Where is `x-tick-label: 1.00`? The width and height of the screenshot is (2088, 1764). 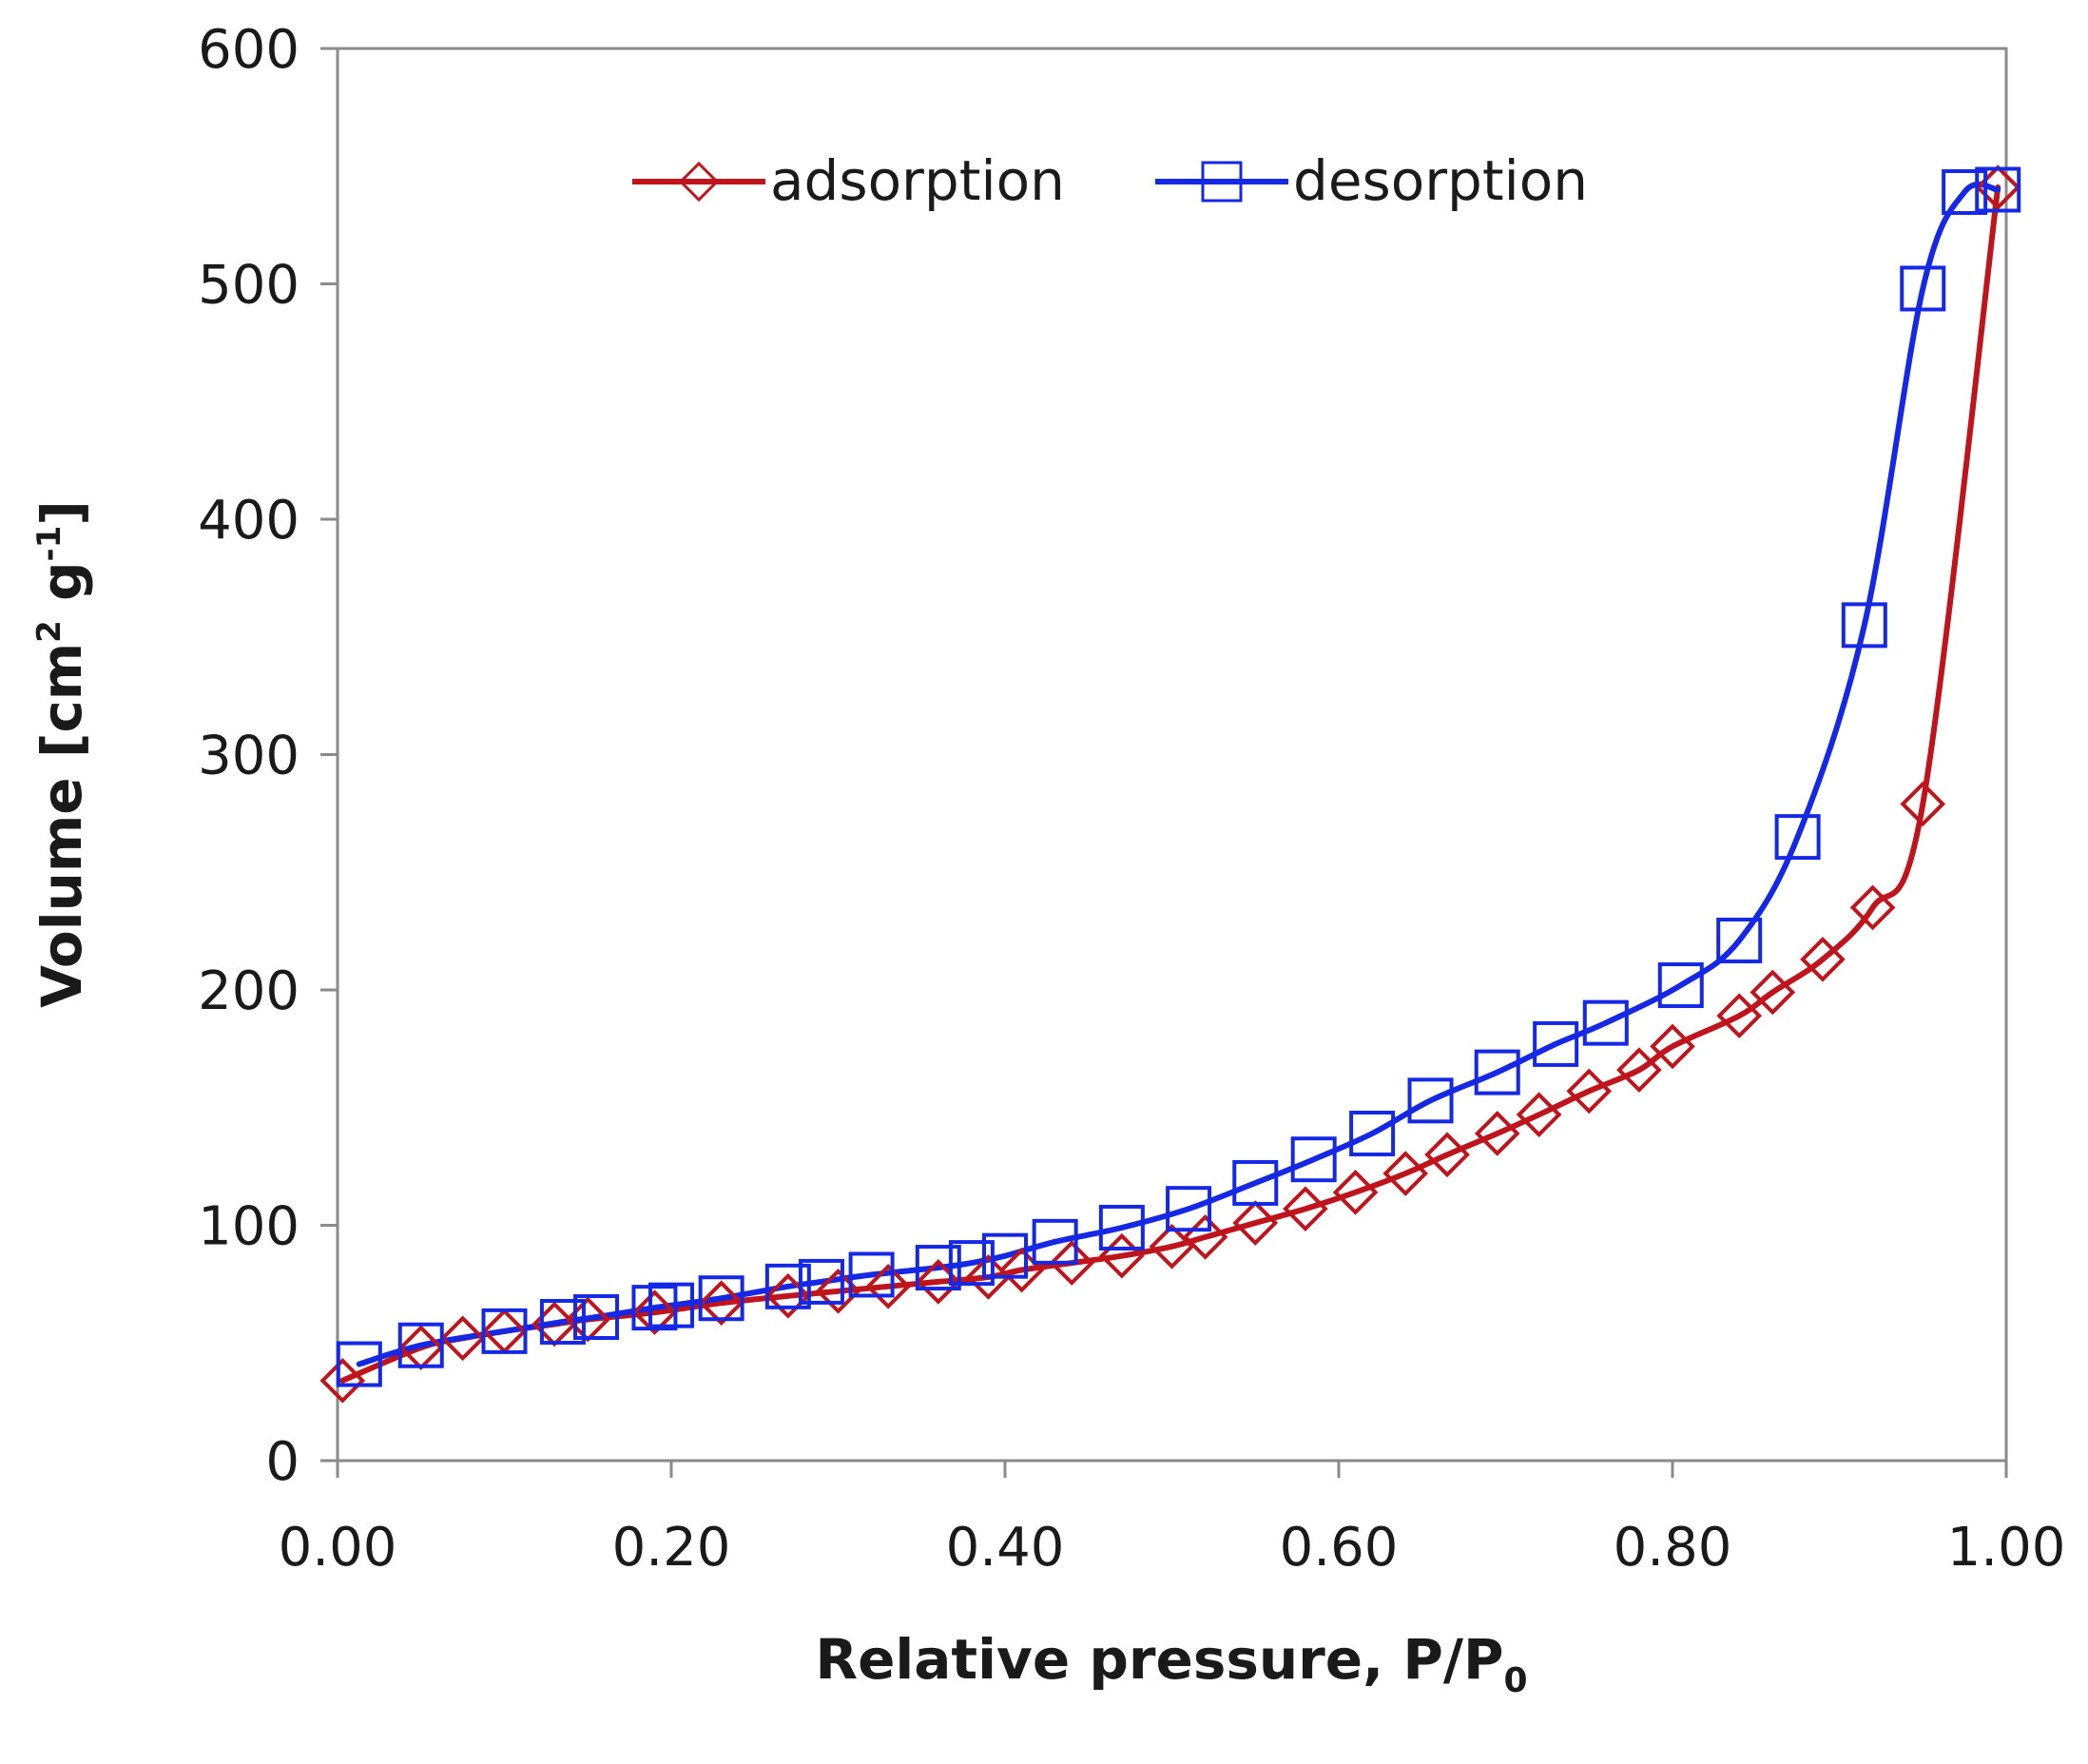
x-tick-label: 1.00 is located at coordinates (2006, 1548).